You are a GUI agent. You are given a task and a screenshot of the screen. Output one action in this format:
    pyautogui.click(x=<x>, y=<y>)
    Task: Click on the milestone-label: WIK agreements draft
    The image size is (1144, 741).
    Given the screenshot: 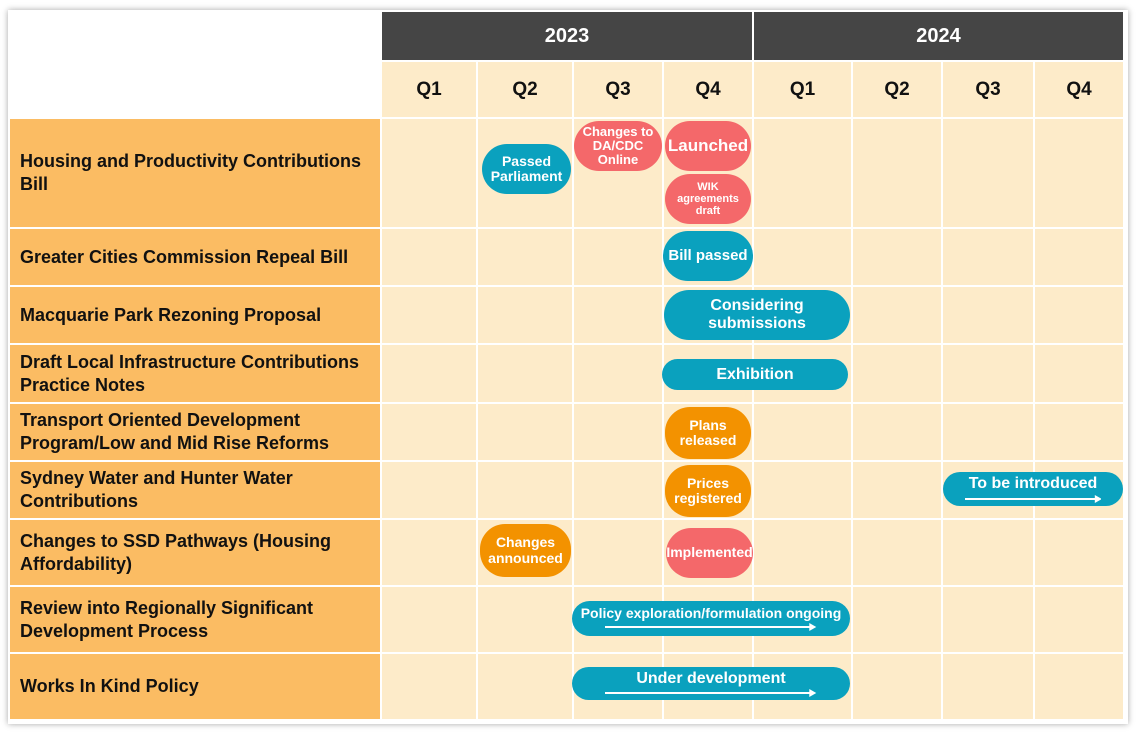 What is the action you would take?
    pyautogui.click(x=708, y=199)
    